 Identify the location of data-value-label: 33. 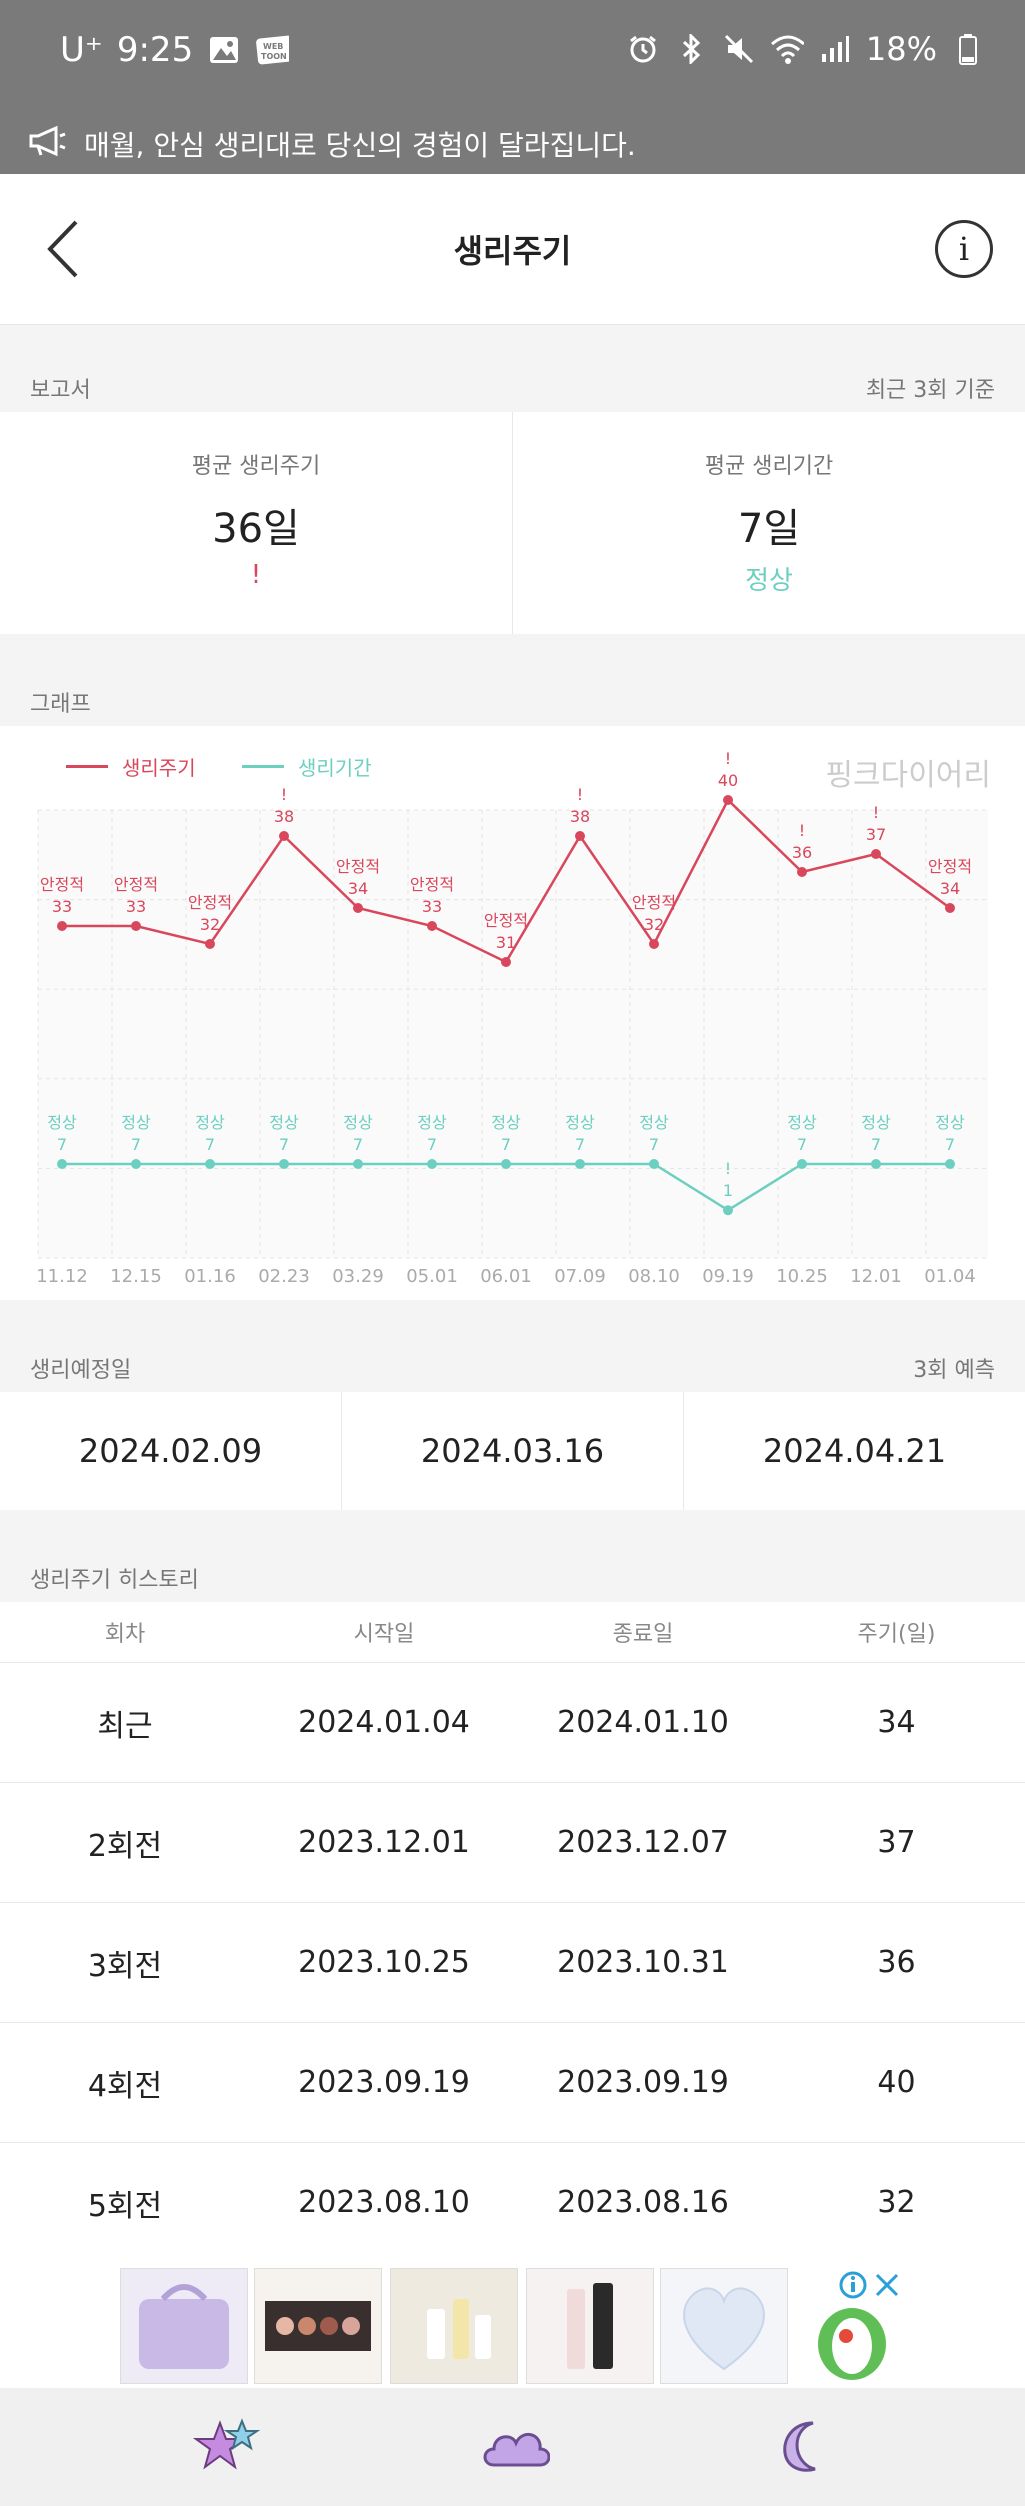
(432, 906).